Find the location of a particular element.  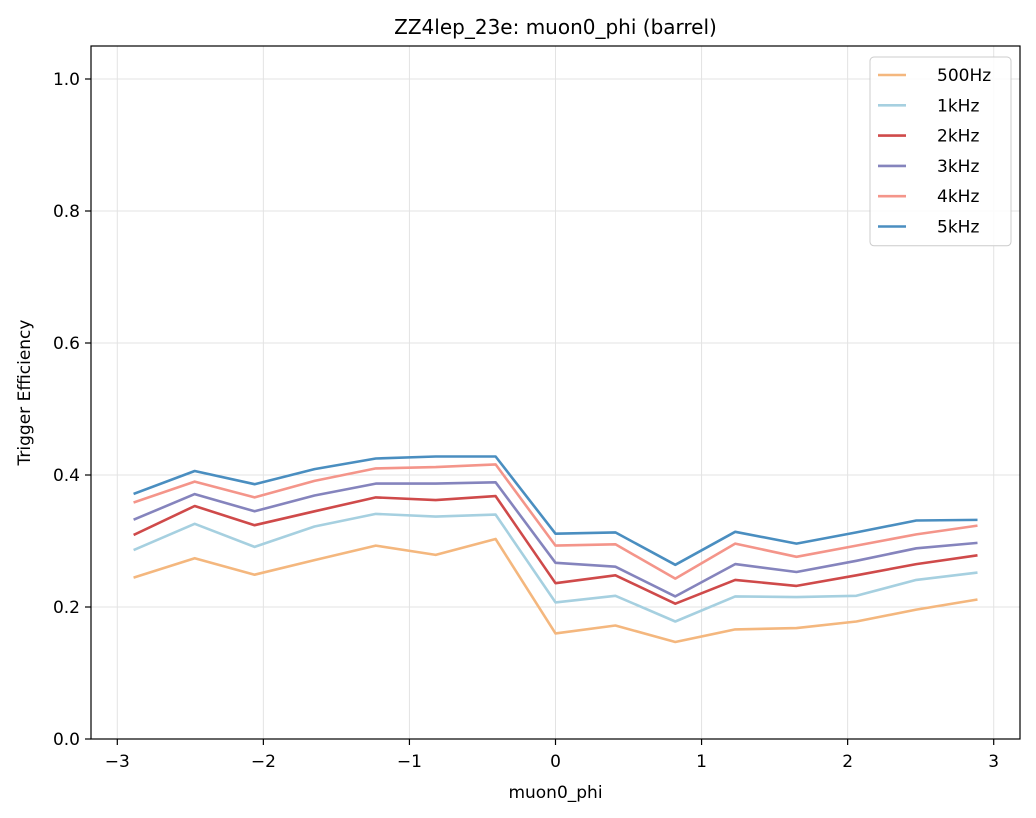

x-tick-label: 3 is located at coordinates (993, 762).